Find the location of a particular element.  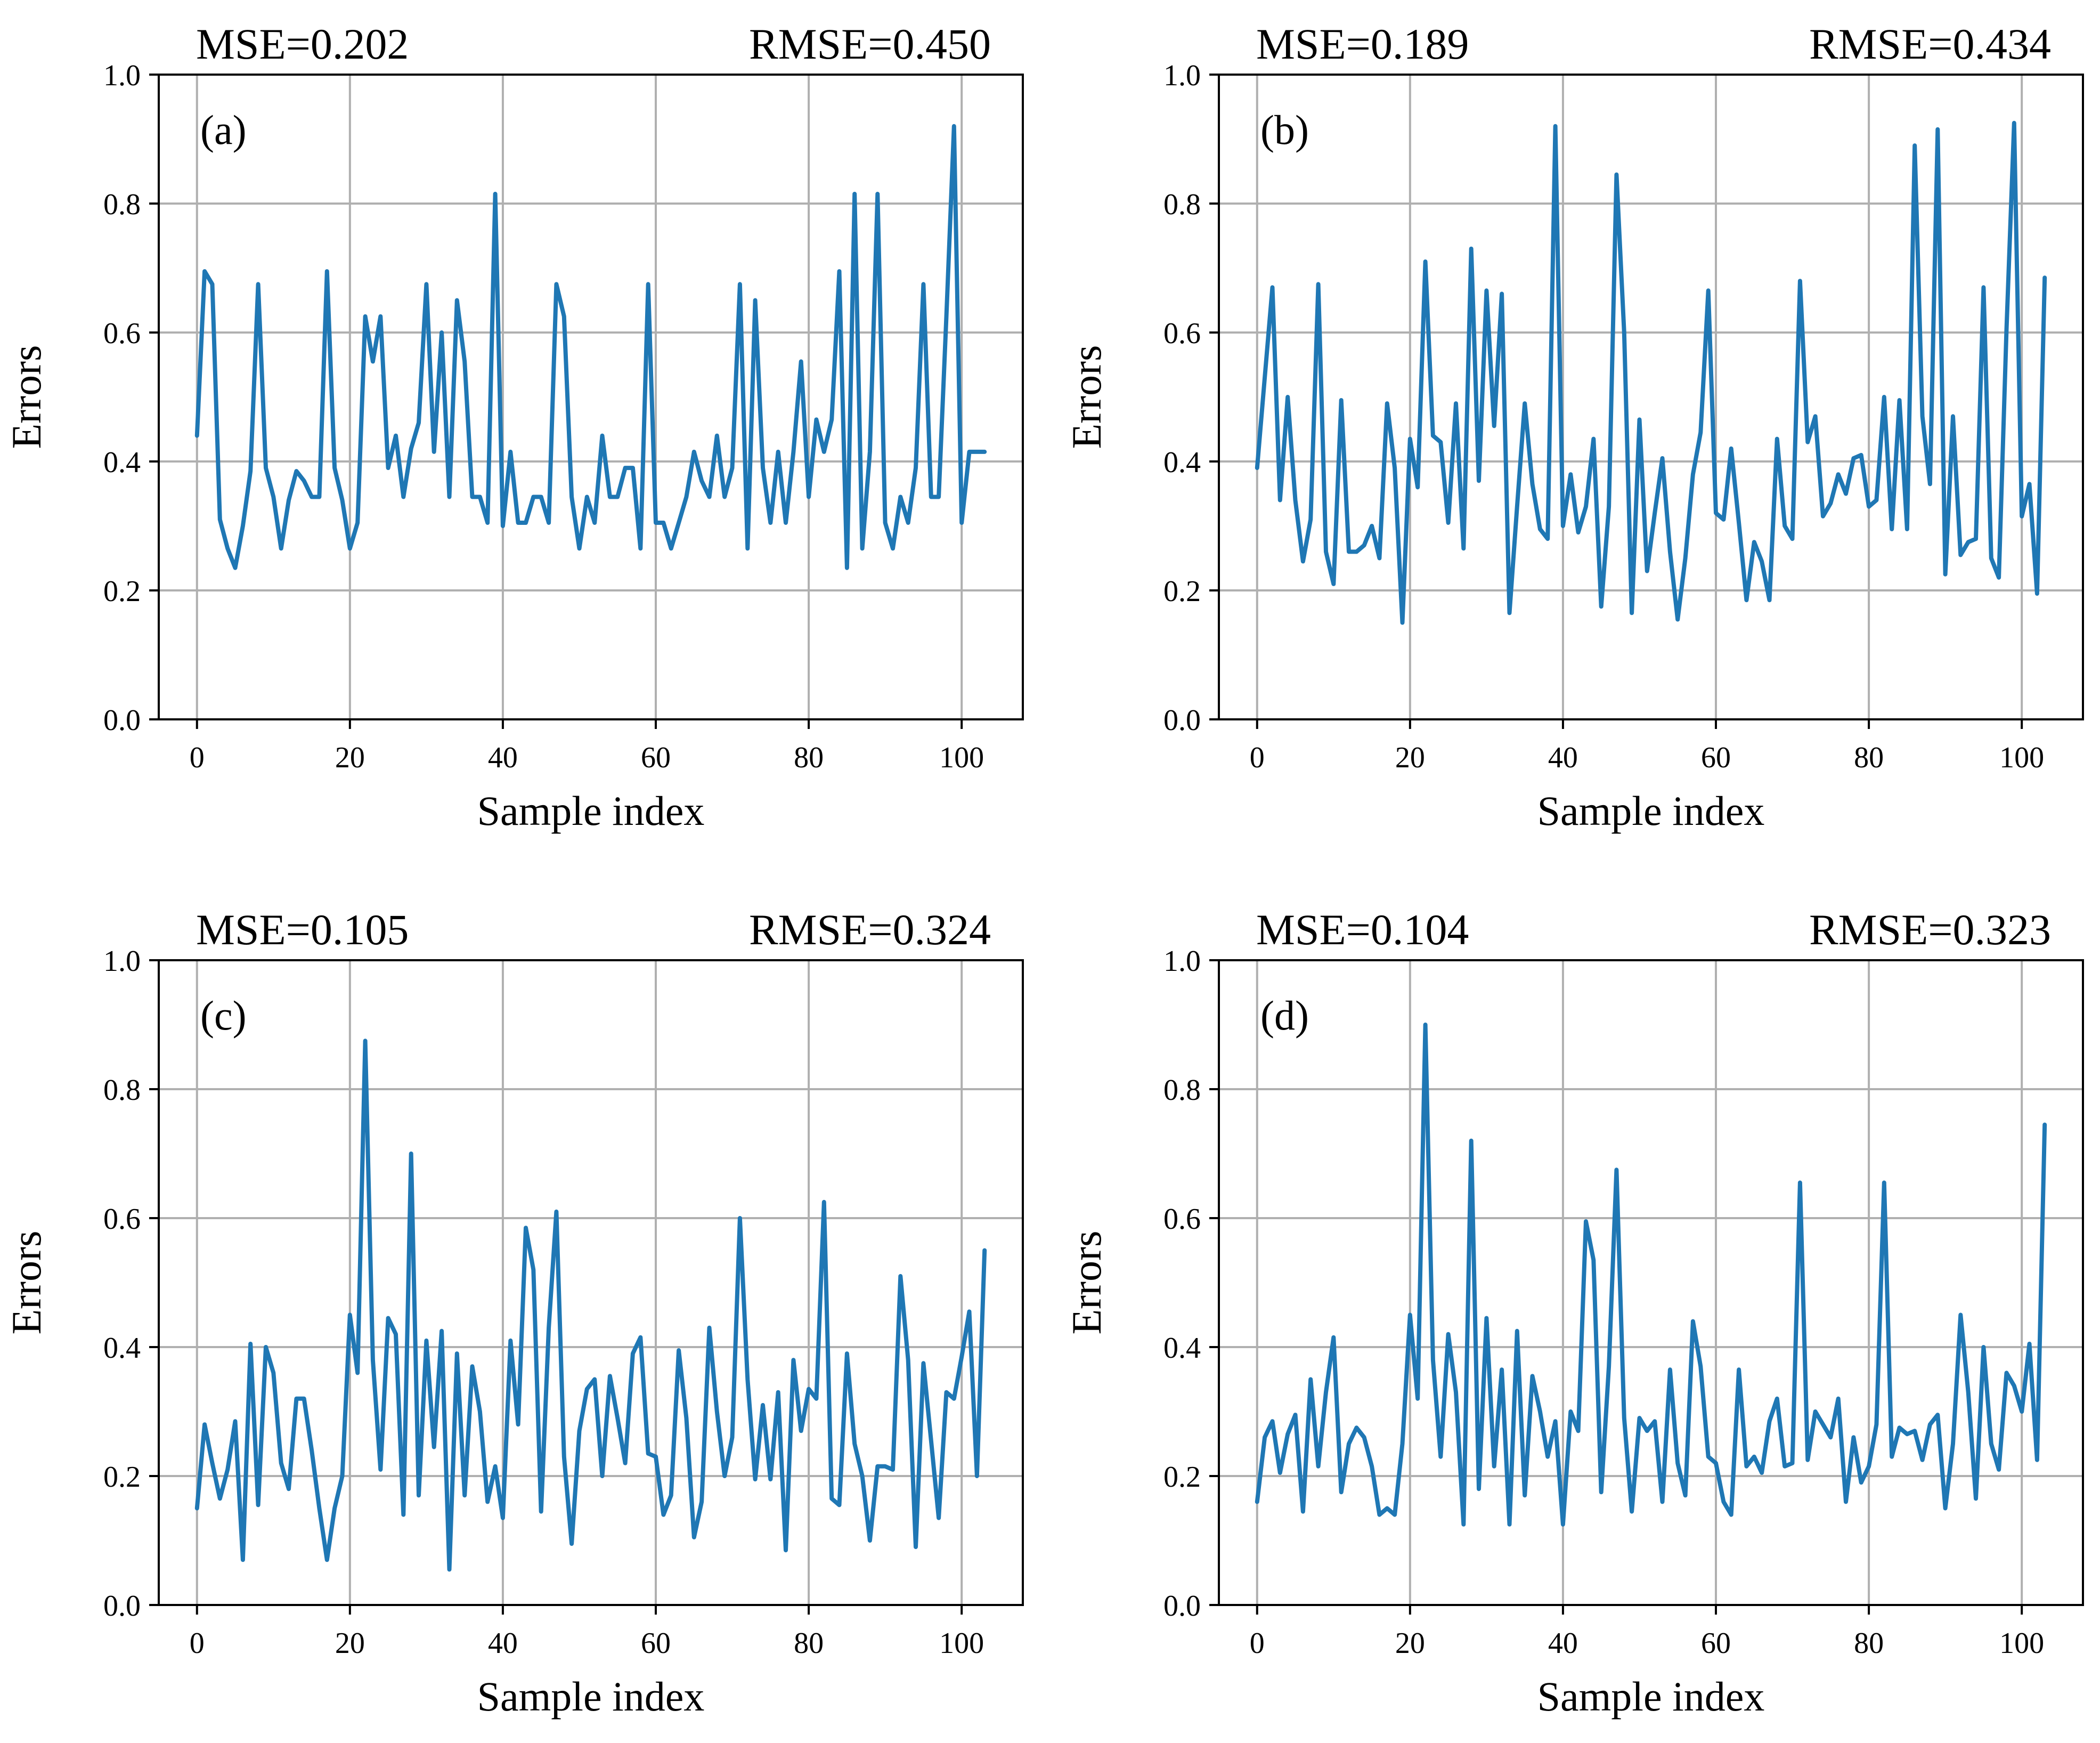

rmse-label: RMSE=0.450 is located at coordinates (870, 44).